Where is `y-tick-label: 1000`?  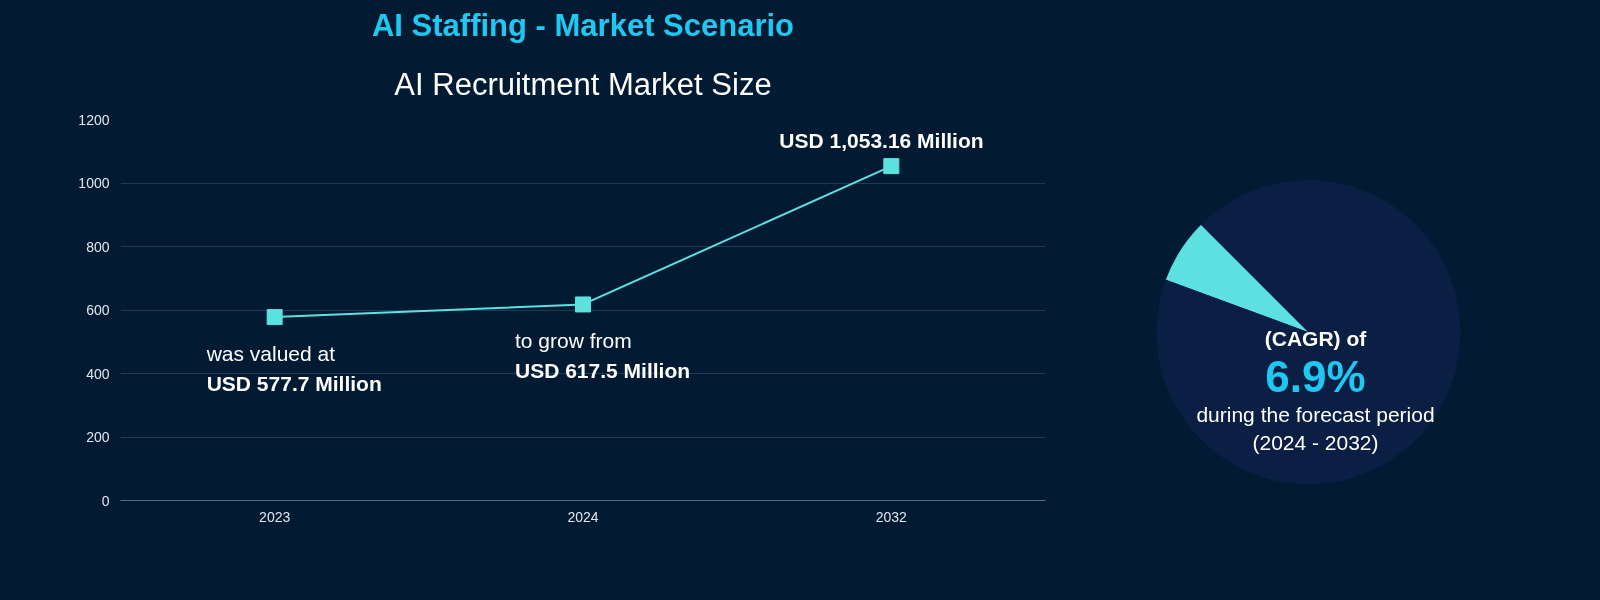 y-tick-label: 1000 is located at coordinates (94, 183).